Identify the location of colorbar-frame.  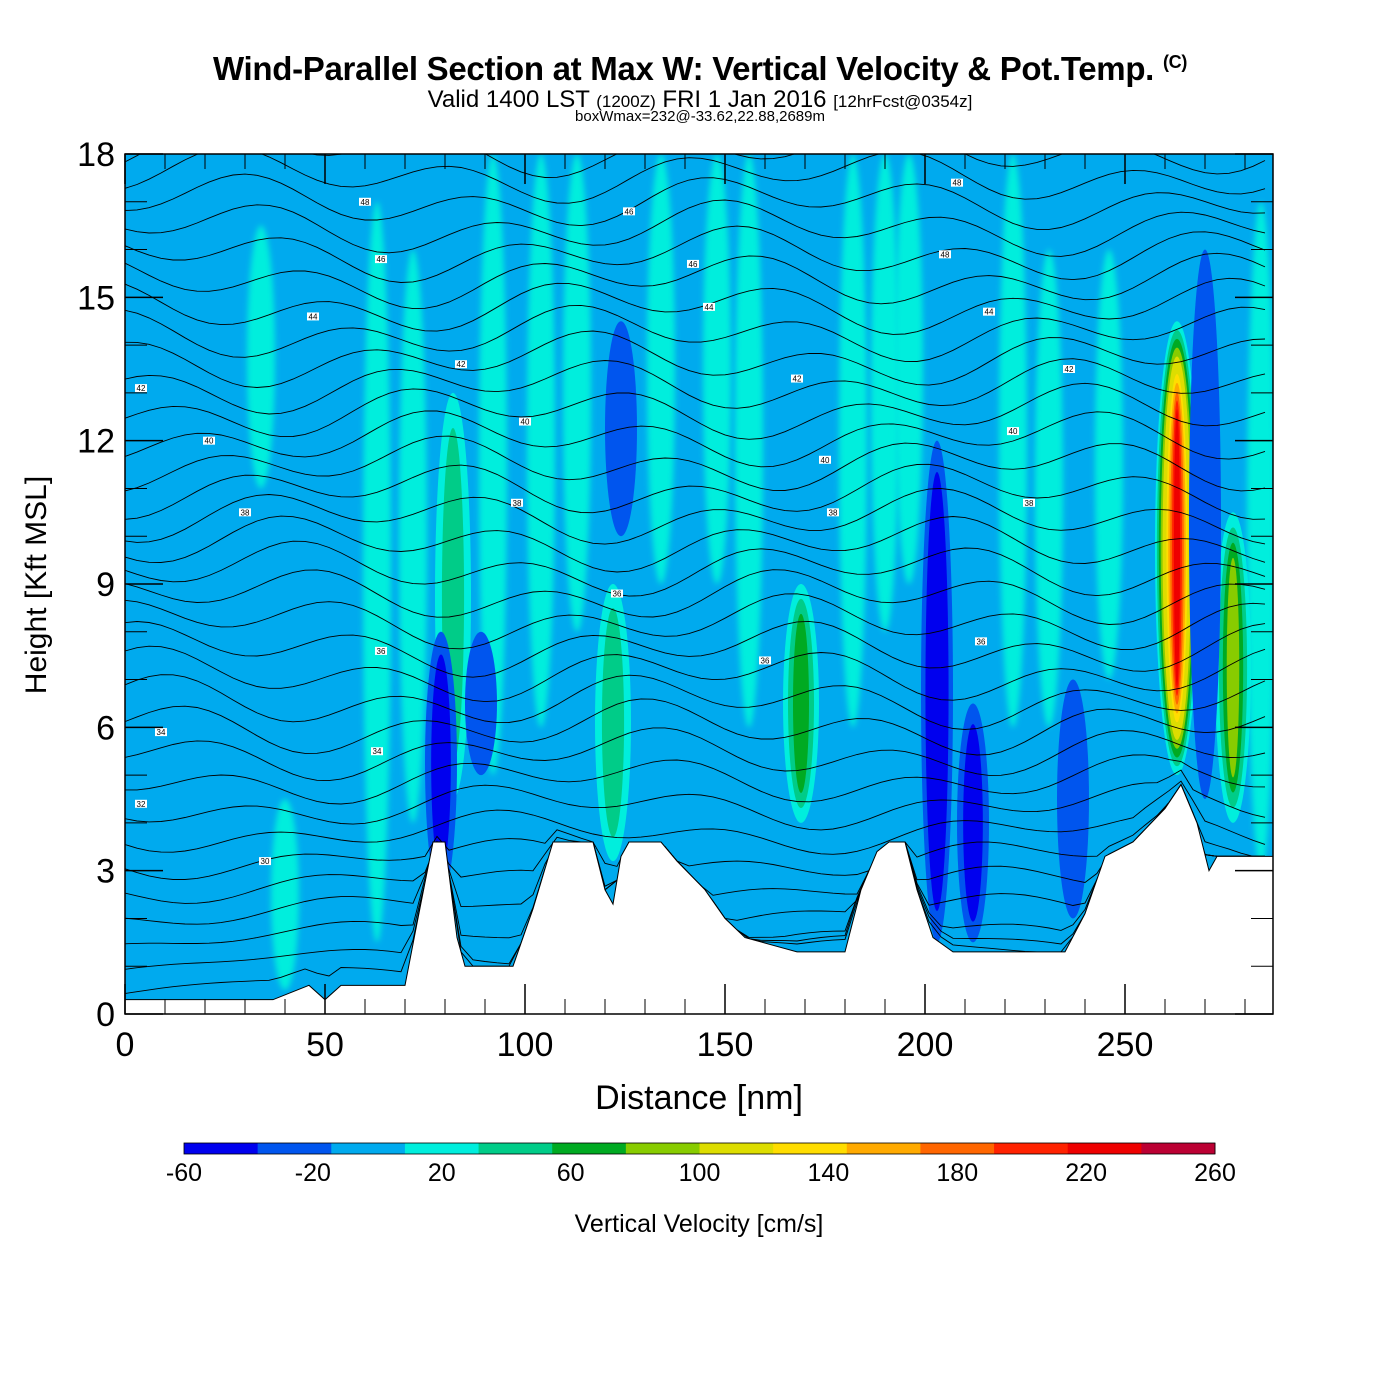
(699, 1148).